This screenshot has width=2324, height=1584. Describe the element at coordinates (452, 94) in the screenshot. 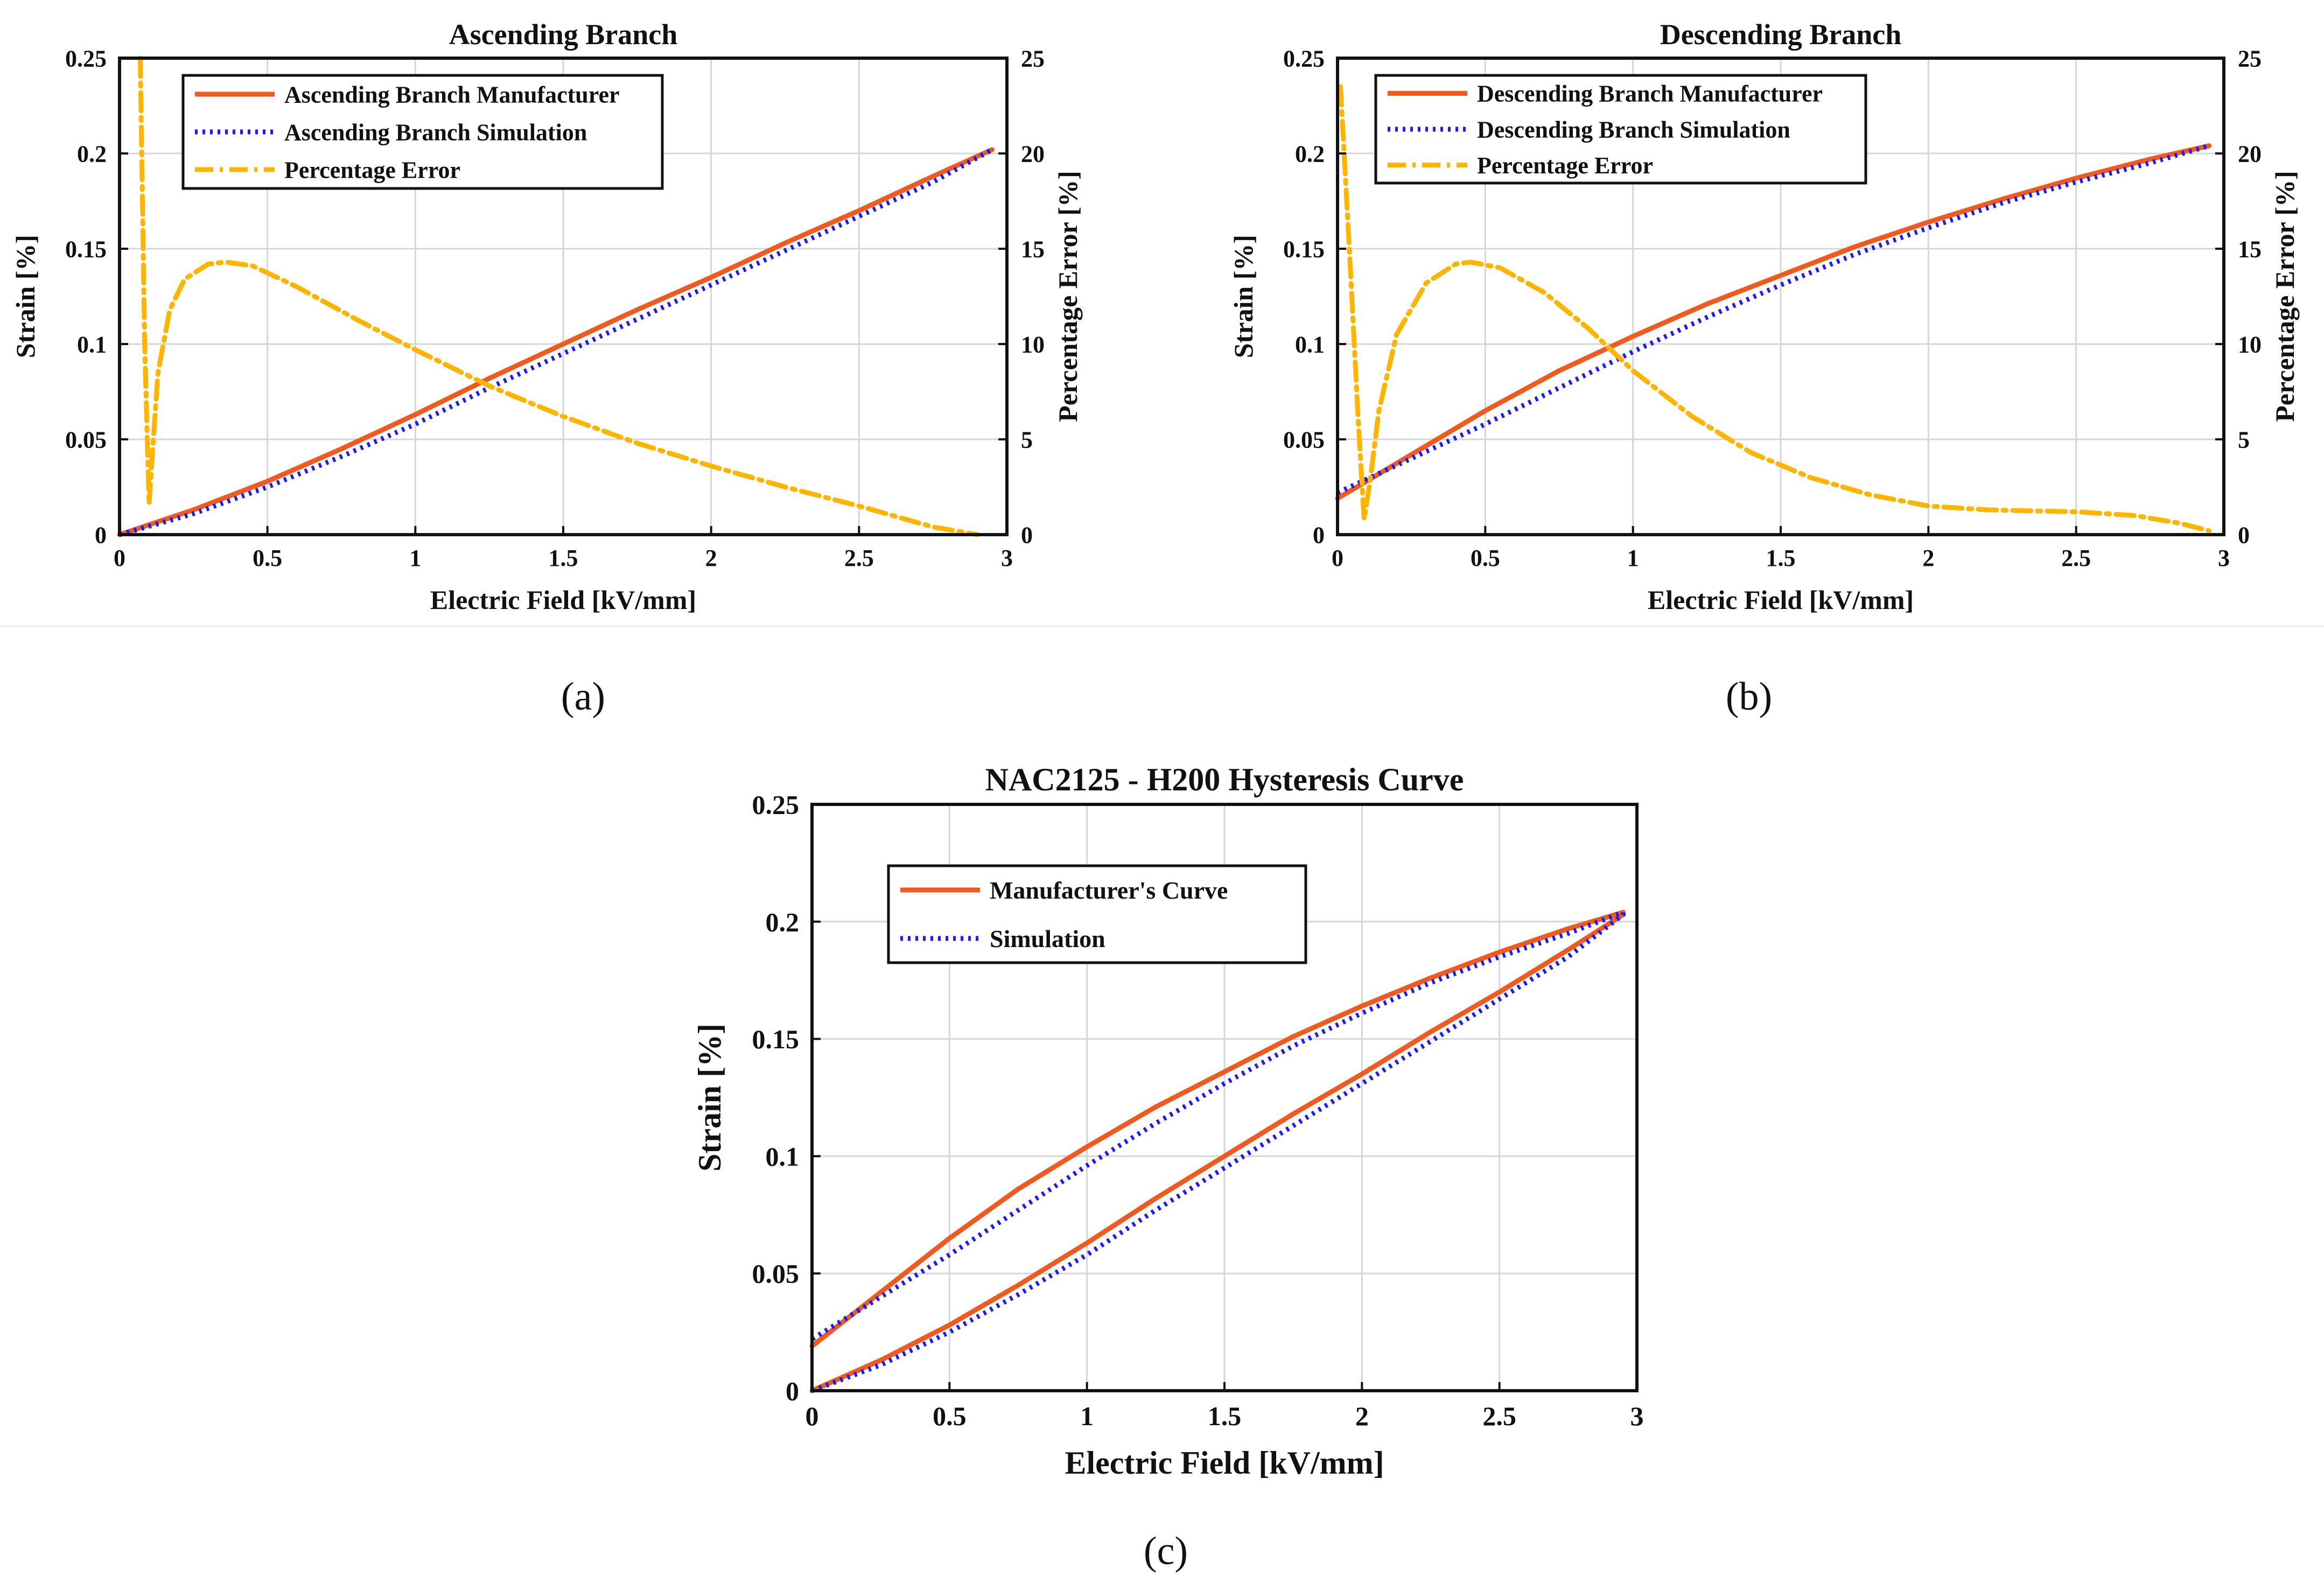

I see `legend-entry: Ascending Branch Manufacturer` at that location.